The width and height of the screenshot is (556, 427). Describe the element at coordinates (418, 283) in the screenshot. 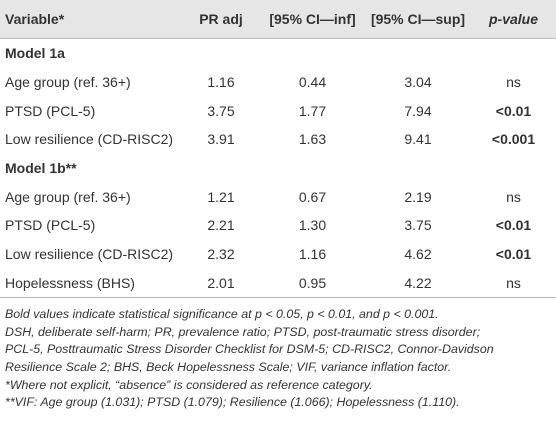

I see `value-cell: 4.22` at that location.